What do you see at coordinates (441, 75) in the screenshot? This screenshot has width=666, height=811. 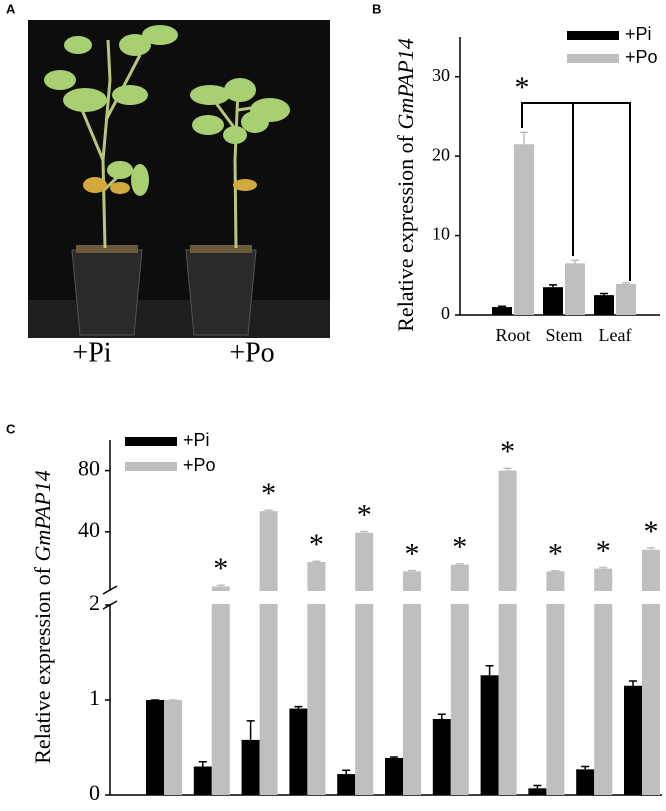 I see `y-tick-label: 30` at bounding box center [441, 75].